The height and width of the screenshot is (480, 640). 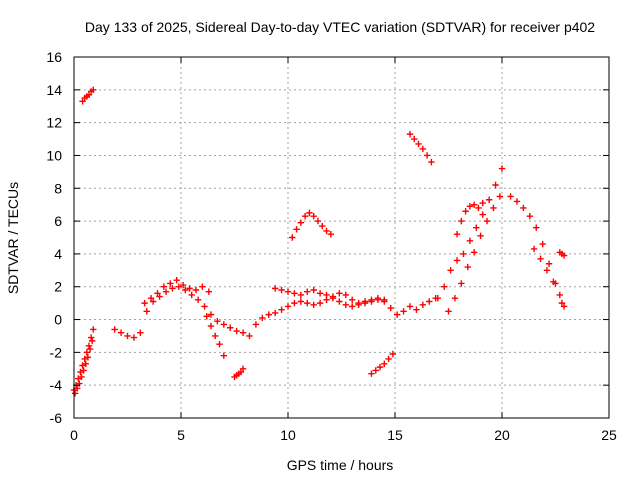 I want to click on x-tick-label: 15, so click(x=395, y=435).